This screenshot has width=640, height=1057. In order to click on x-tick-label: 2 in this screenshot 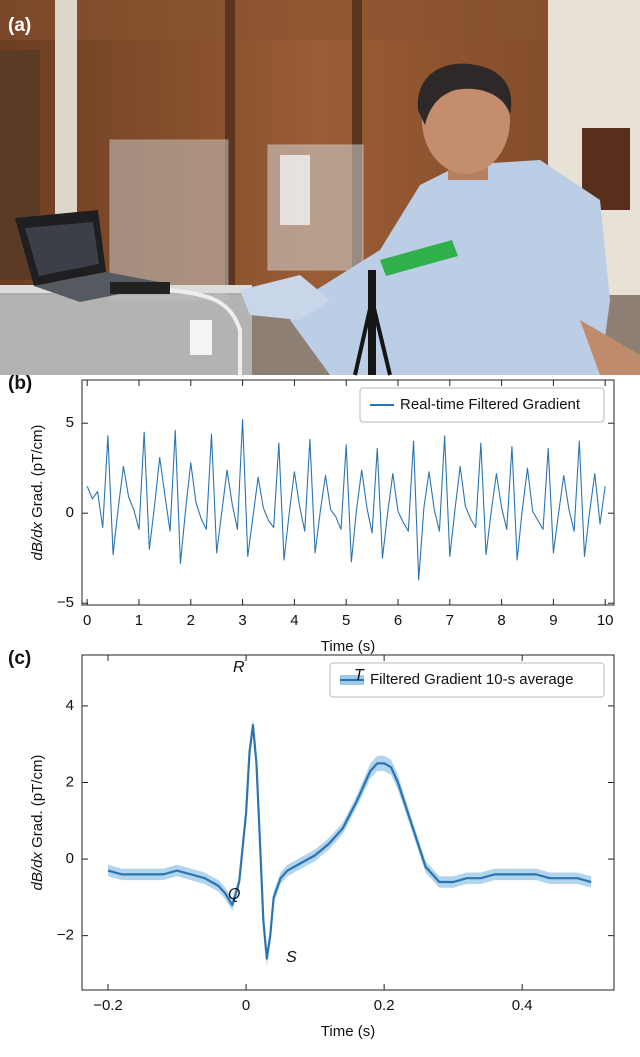, I will do `click(191, 620)`.